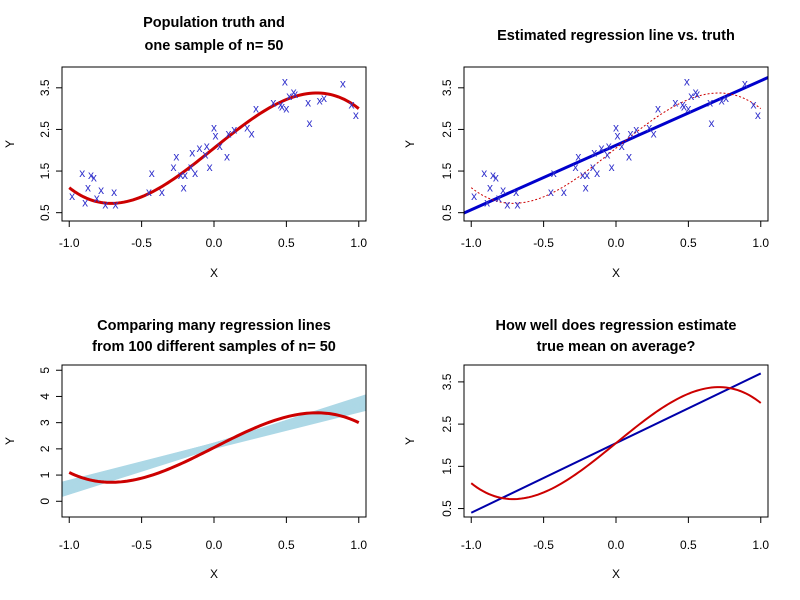 The width and height of the screenshot is (800, 600). Describe the element at coordinates (616, 36) in the screenshot. I see `chart-title-line: Estimated regression line vs. truth` at that location.